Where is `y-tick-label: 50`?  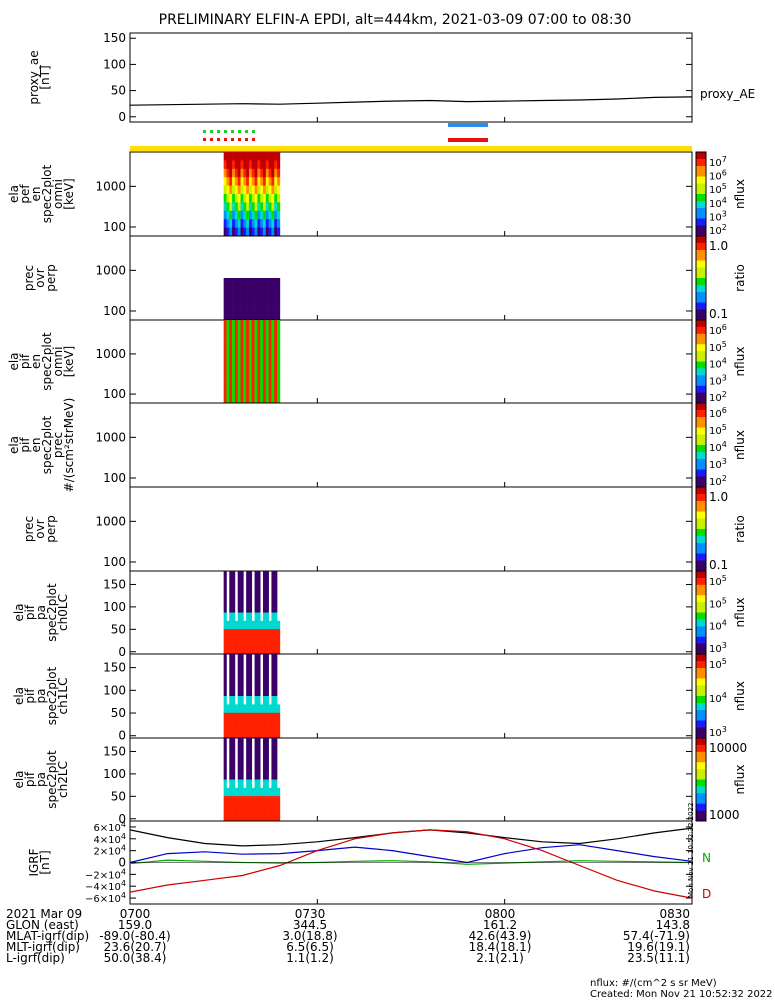 y-tick-label: 50 is located at coordinates (118, 713).